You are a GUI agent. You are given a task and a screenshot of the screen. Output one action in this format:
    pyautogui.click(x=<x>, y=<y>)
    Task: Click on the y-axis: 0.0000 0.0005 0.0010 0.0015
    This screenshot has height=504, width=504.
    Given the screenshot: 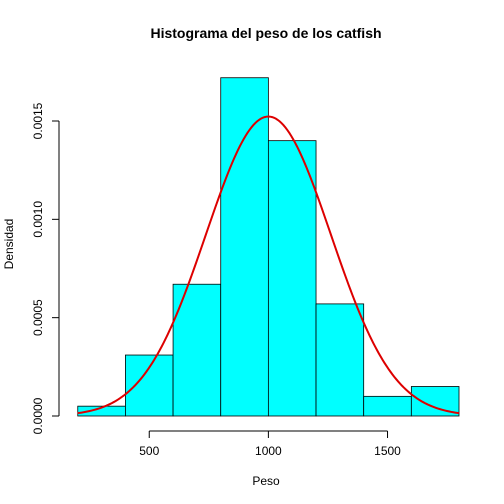 What is the action you would take?
    pyautogui.click(x=45, y=268)
    